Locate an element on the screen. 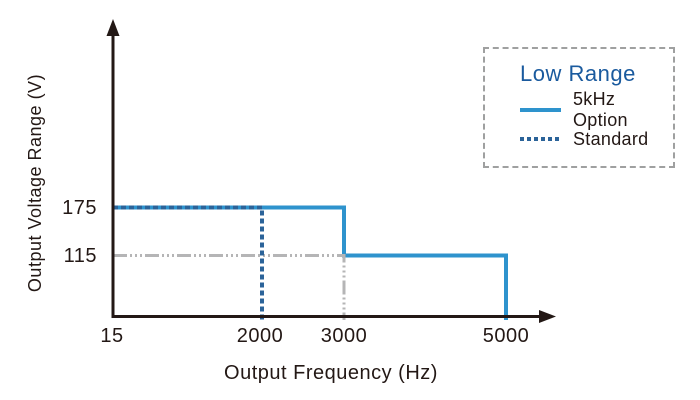 Image resolution: width=700 pixels, height=400 pixels. legend-entry-label: Standard is located at coordinates (611, 138).